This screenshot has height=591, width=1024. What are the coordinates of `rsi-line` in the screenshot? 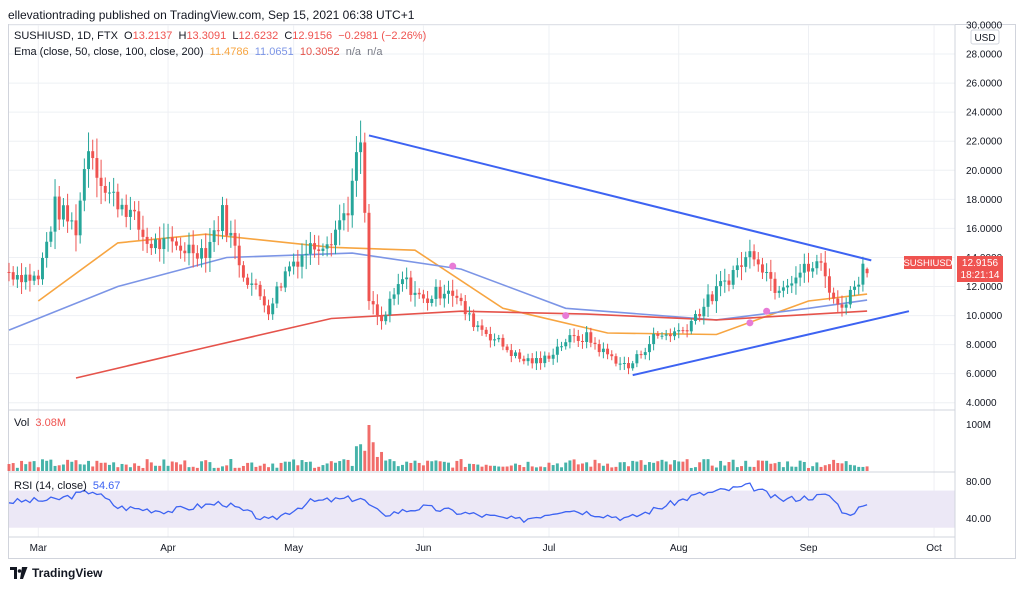 It's located at (438, 503).